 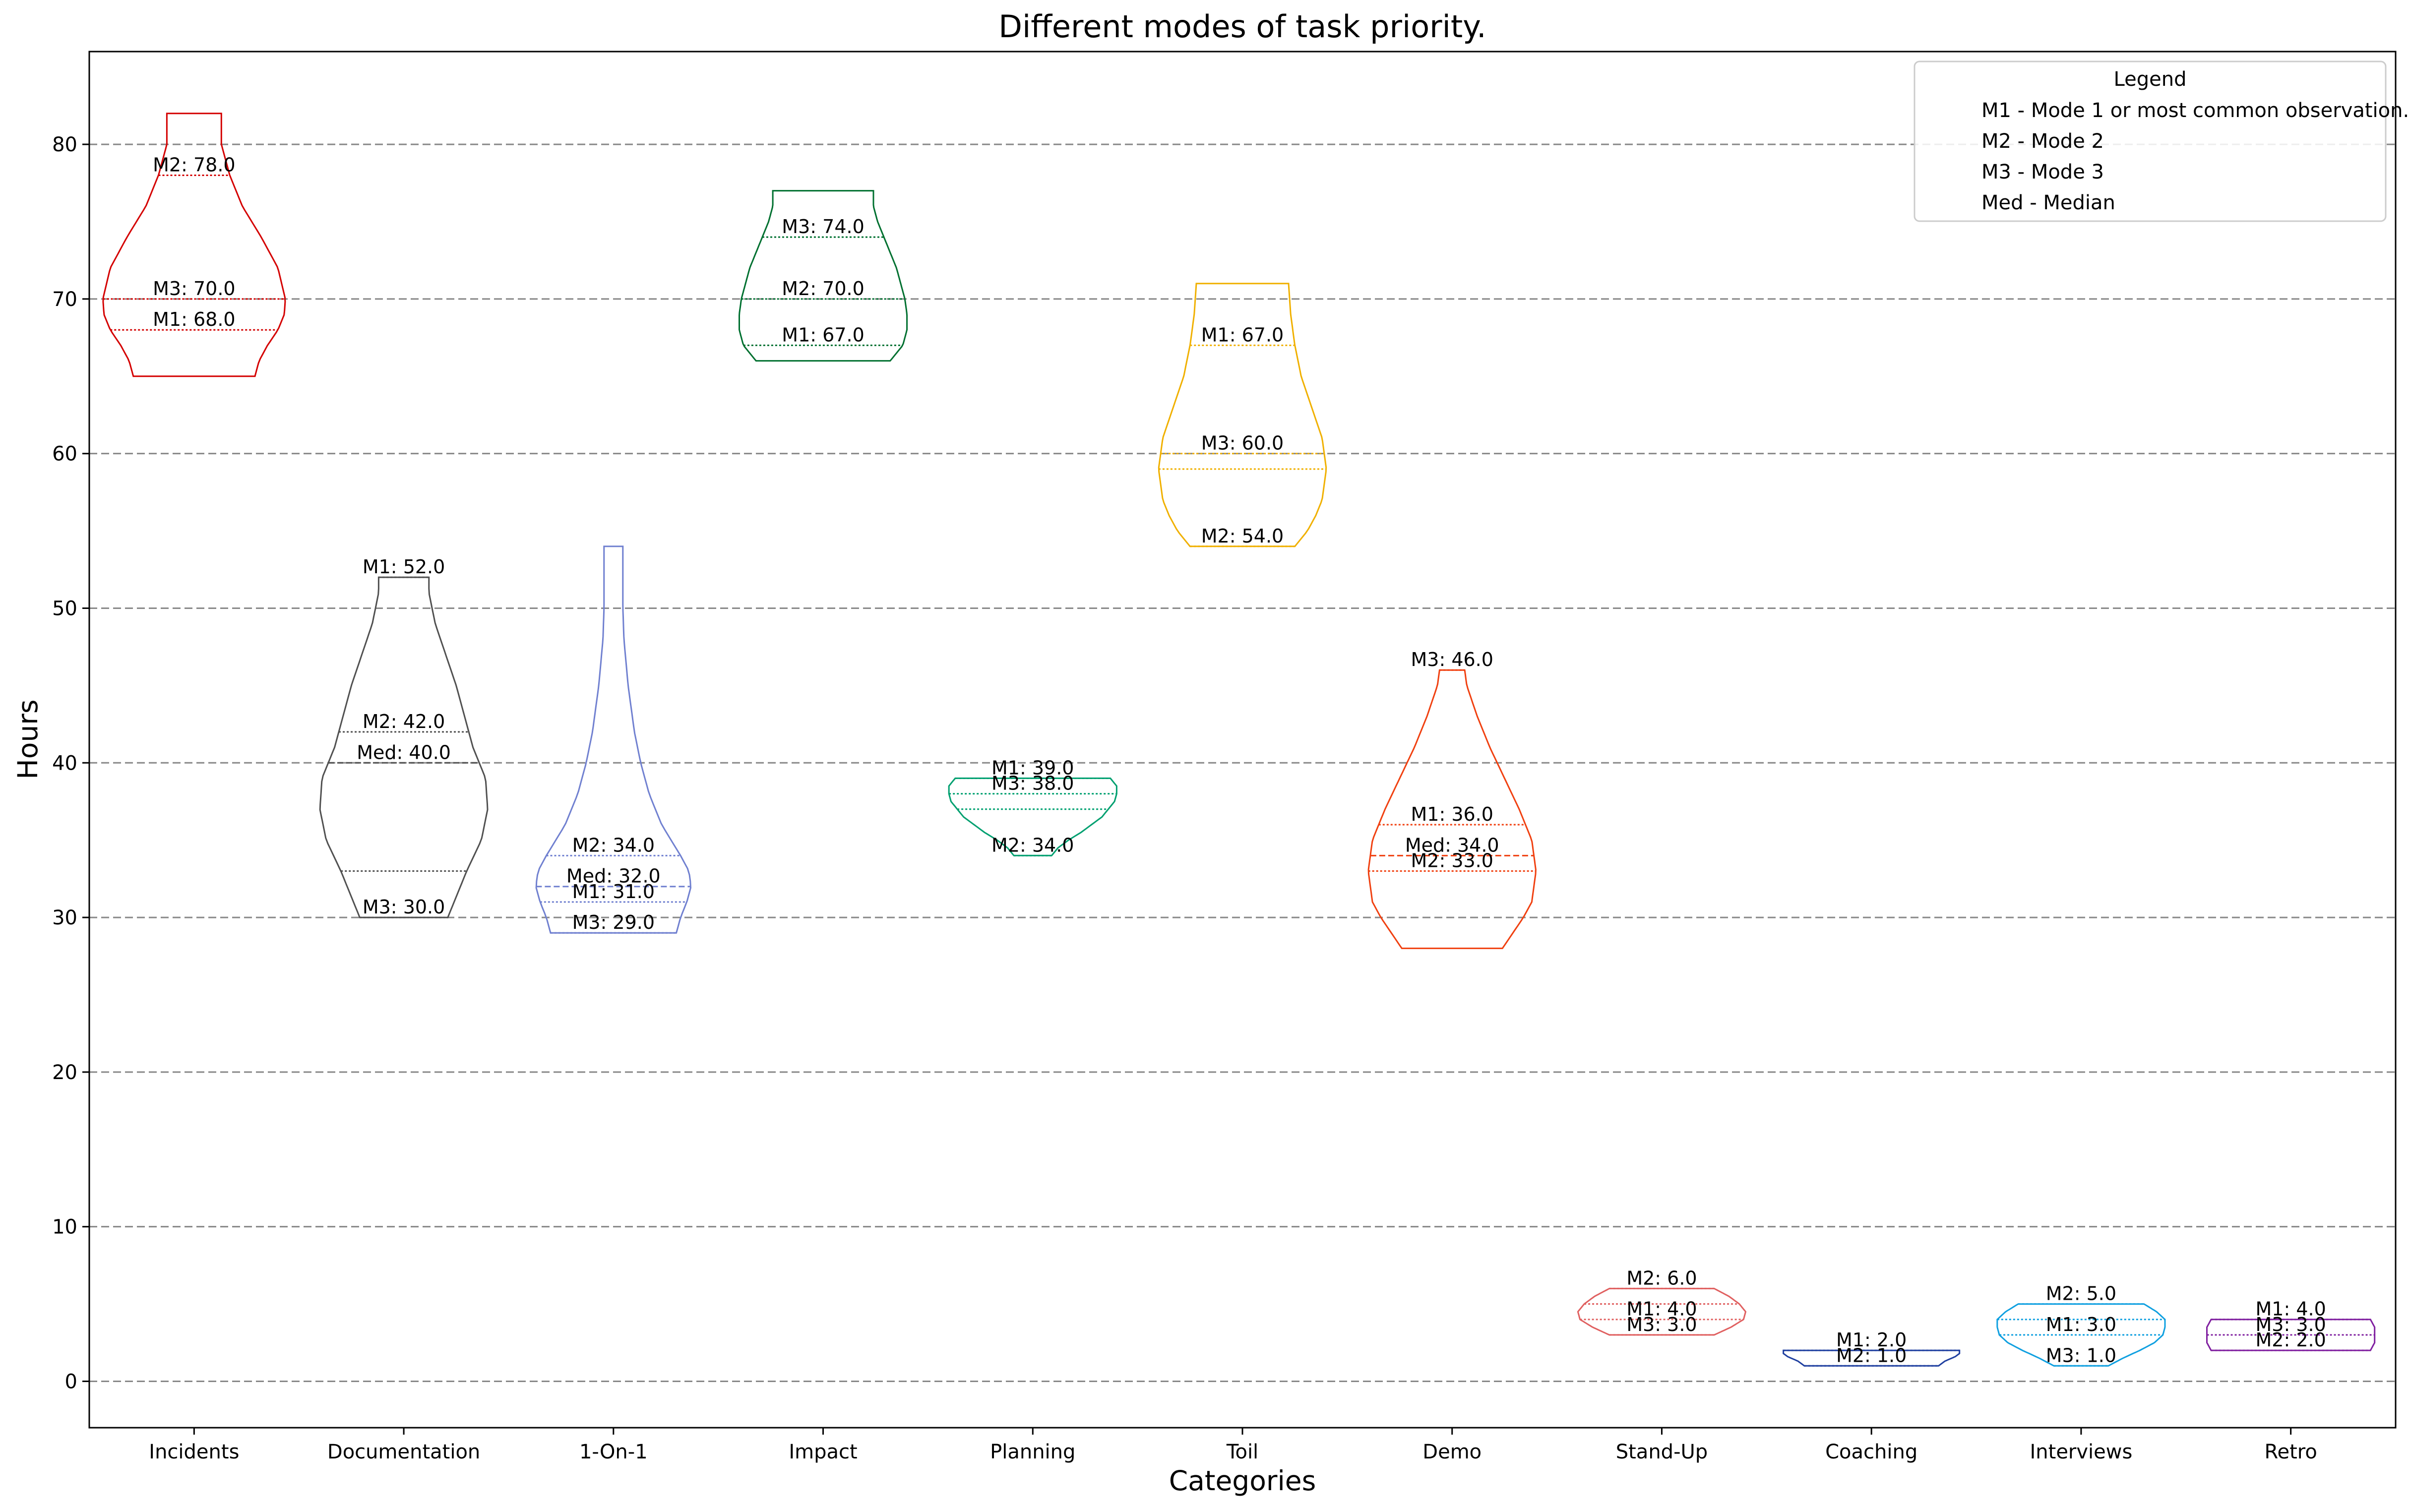 I want to click on y-tick-label: 60, so click(x=64, y=454).